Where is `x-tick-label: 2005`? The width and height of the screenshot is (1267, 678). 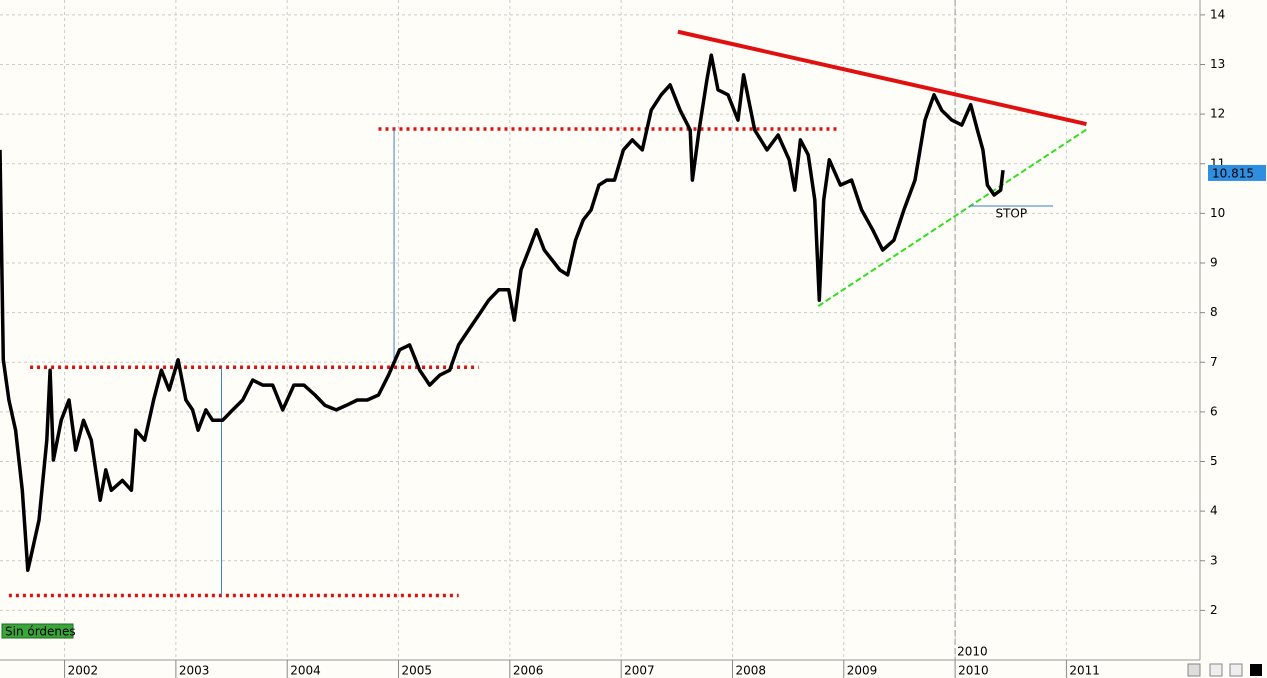
x-tick-label: 2005 is located at coordinates (417, 671).